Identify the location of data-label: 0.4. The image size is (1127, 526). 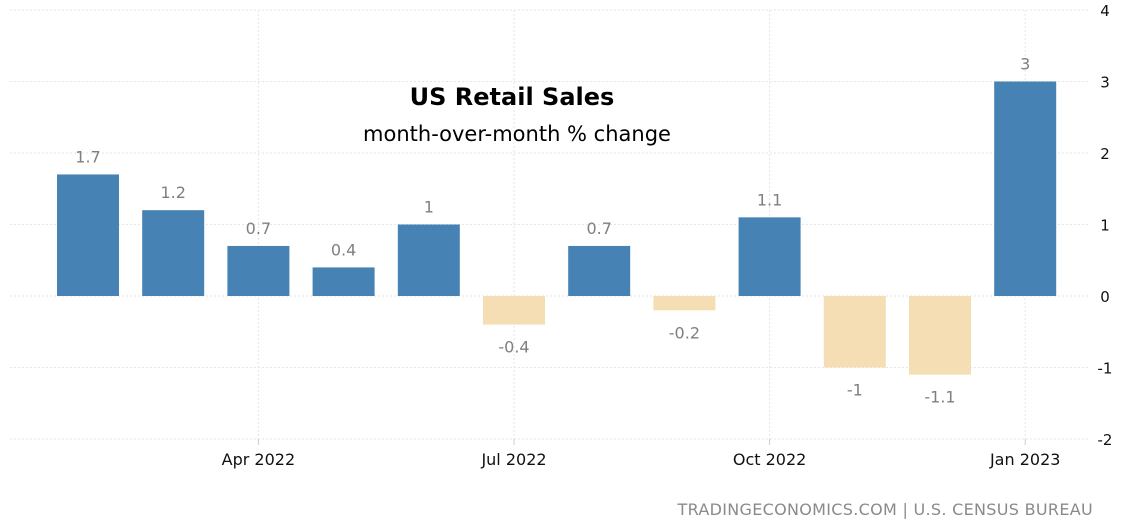
(343, 249).